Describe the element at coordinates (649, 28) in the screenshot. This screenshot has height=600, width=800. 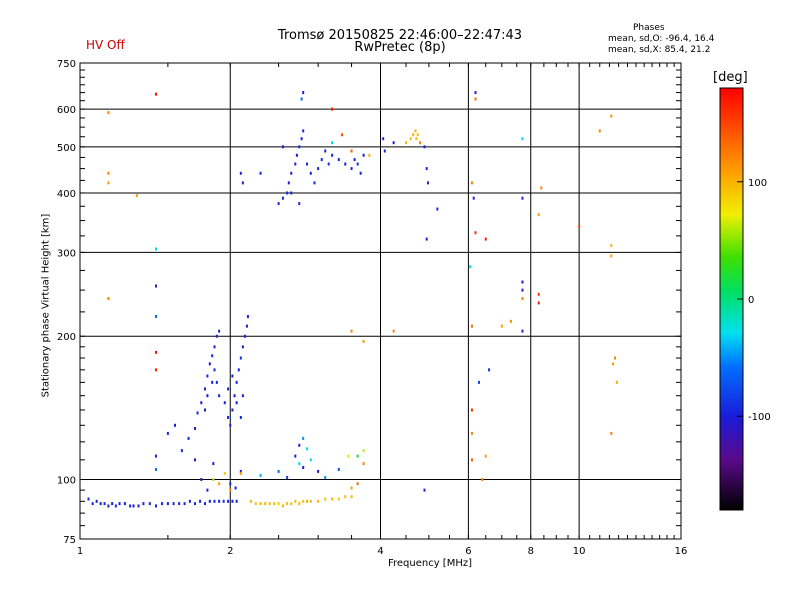
I see `phases-heading: Phases` at that location.